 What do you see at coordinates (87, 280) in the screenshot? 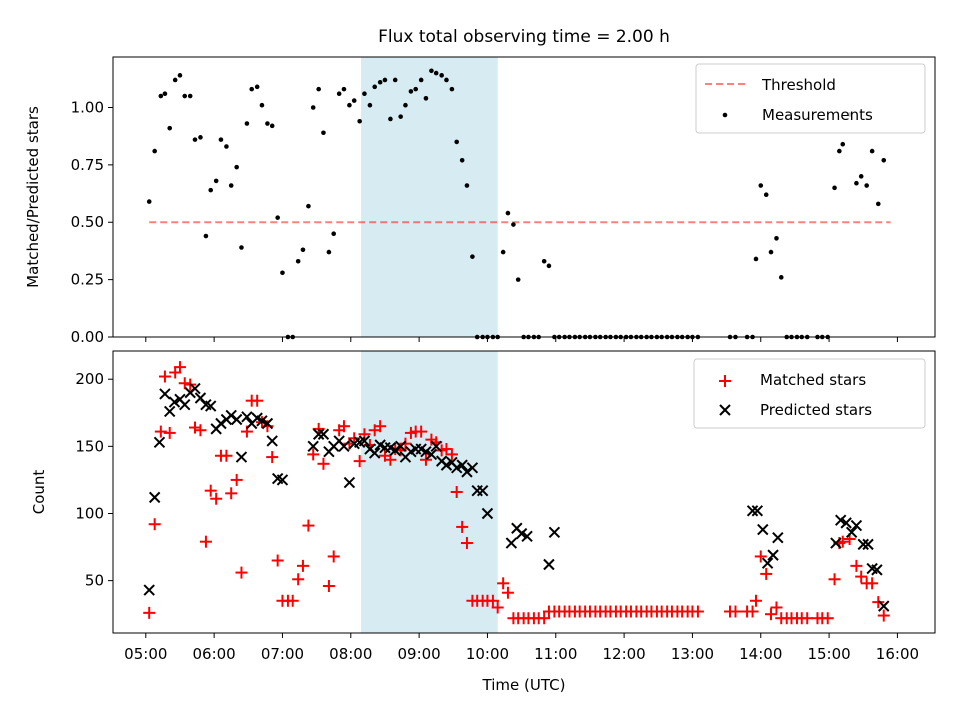
I see `y-tick-label: 0.25` at bounding box center [87, 280].